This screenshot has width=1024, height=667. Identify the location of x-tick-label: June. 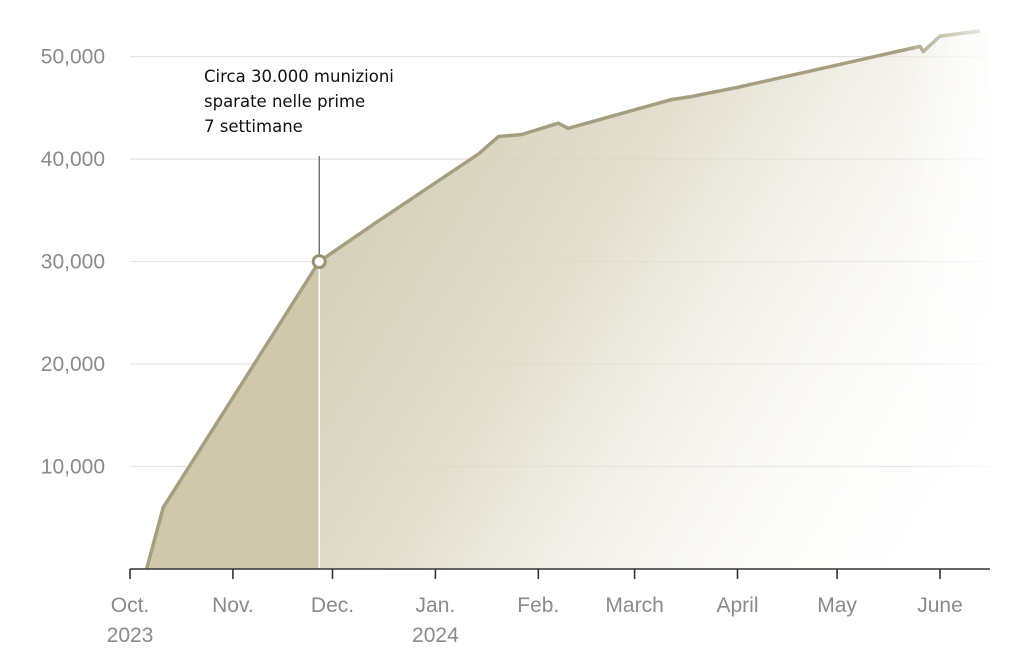
(940, 605).